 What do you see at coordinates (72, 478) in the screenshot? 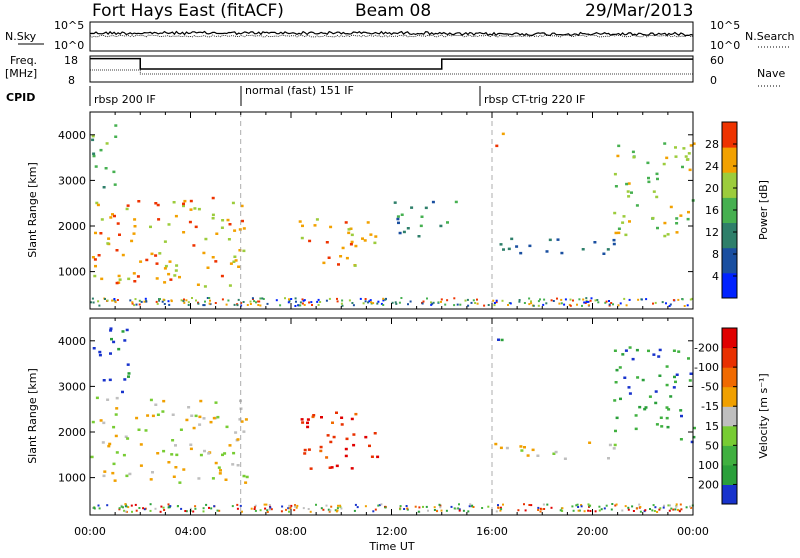
I see `y-tick-label: 1000` at bounding box center [72, 478].